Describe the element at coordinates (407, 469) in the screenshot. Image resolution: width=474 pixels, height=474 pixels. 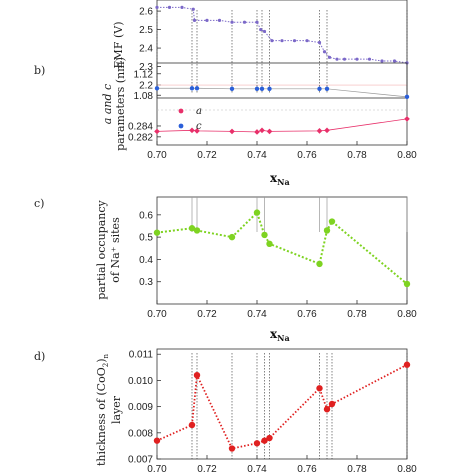
I see `d-xticks-label-5: 0.80` at that location.